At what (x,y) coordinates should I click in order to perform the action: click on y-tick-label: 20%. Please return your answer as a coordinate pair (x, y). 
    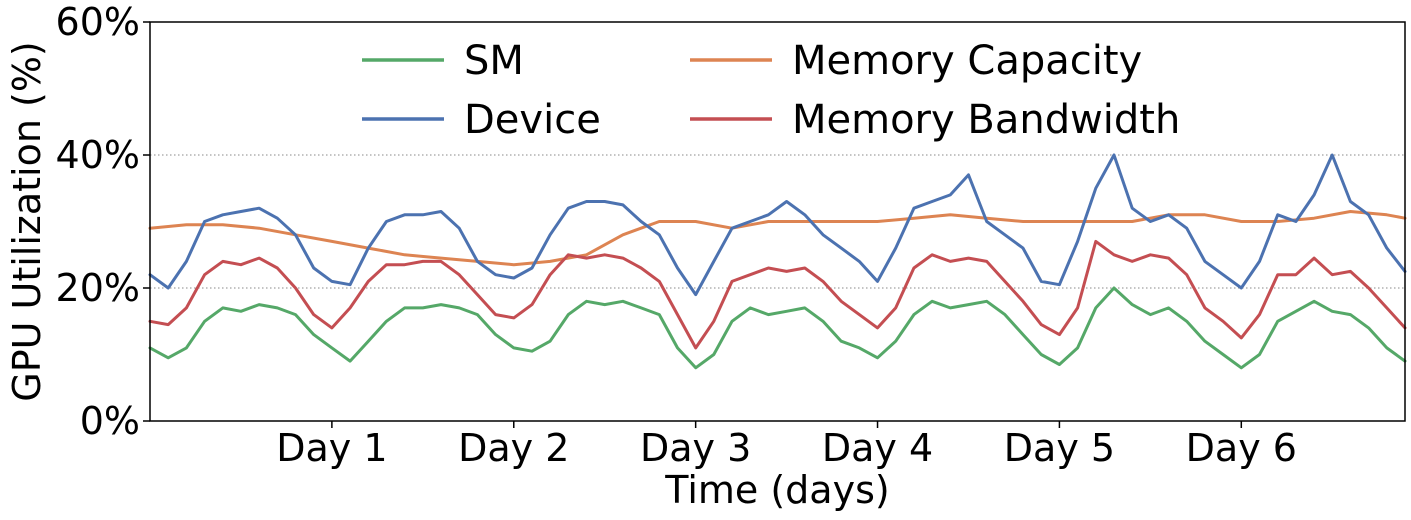
    Looking at the image, I should click on (98, 288).